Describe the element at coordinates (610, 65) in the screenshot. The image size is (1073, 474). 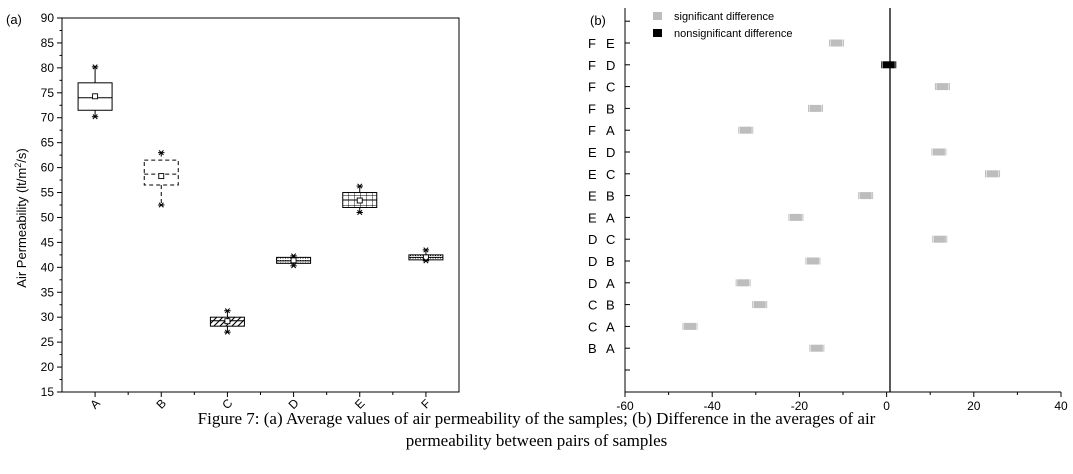
I see `pair-label-second: D` at that location.